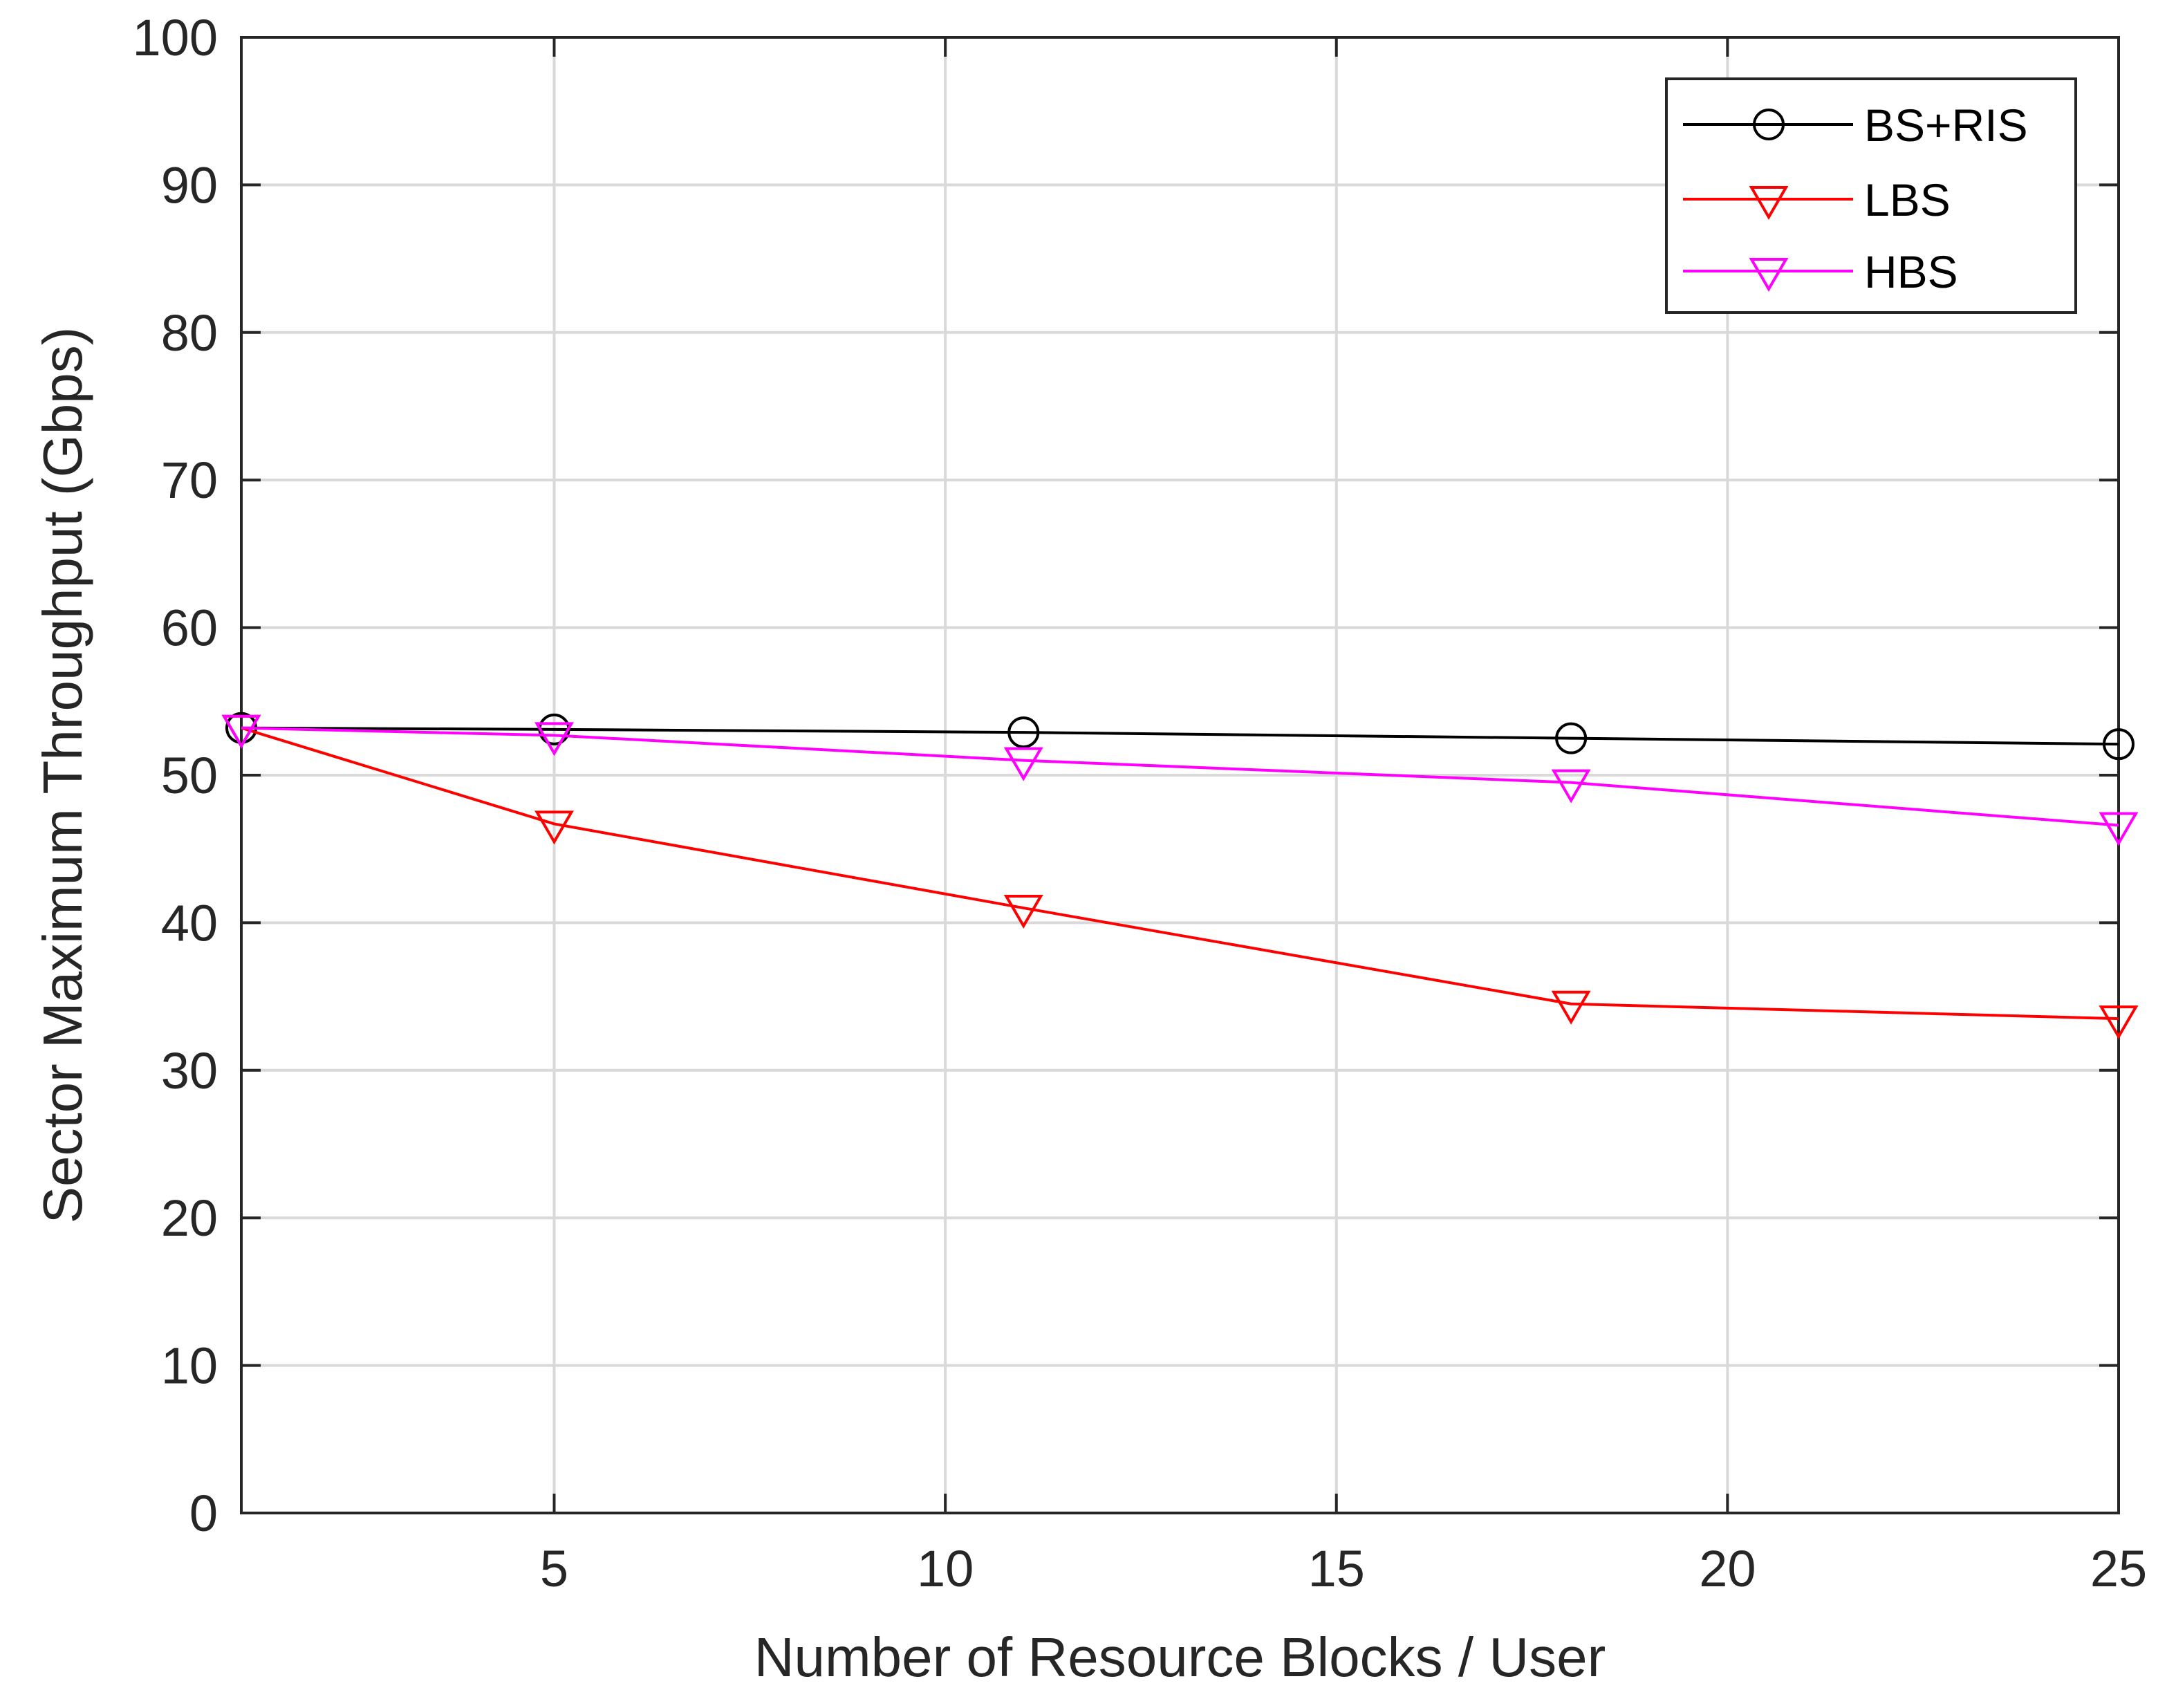  Describe the element at coordinates (1946, 125) in the screenshot. I see `legend-label: BS+RIS` at that location.